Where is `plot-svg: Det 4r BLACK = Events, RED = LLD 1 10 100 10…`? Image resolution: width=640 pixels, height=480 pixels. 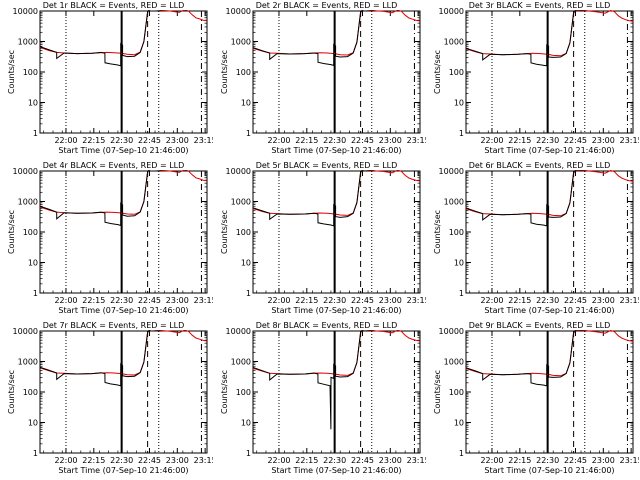 plot-svg: Det 4r BLACK = Events, RED = LLD 1 10 100 10… is located at coordinates (110, 238).